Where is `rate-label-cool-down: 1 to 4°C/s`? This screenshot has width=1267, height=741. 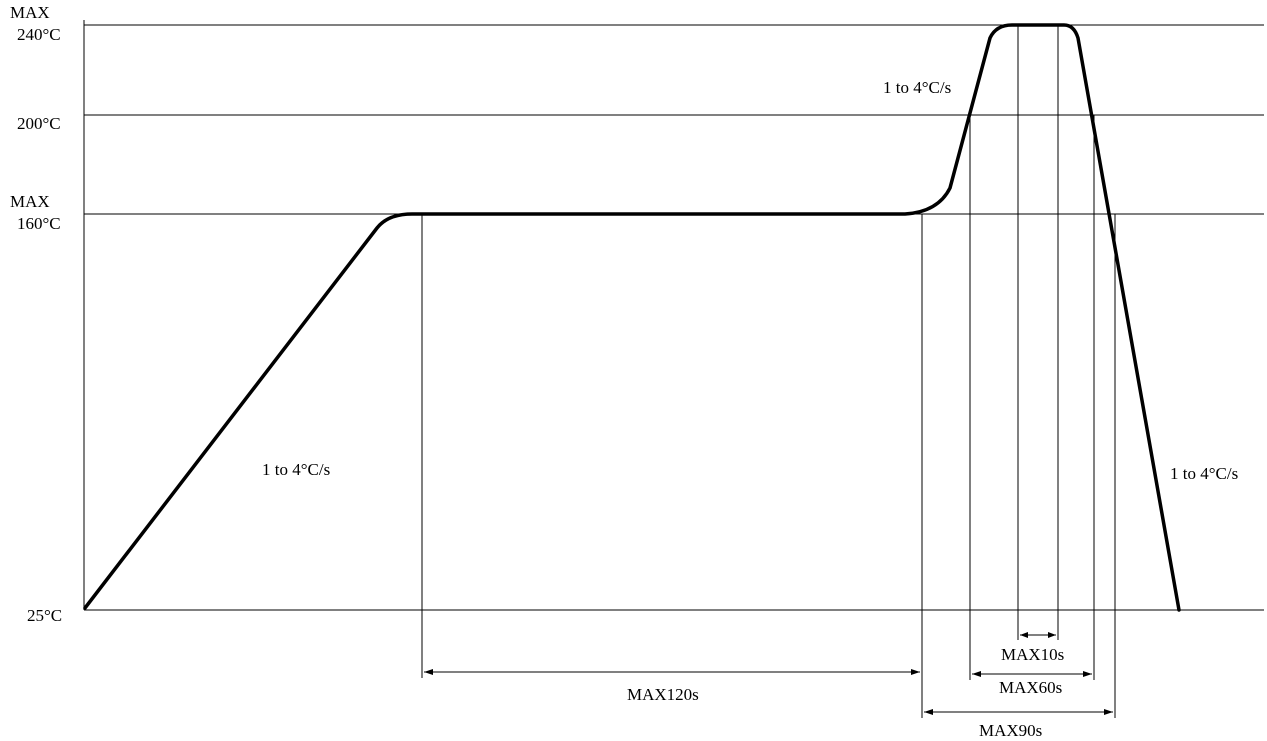 rate-label-cool-down: 1 to 4°C/s is located at coordinates (1204, 473).